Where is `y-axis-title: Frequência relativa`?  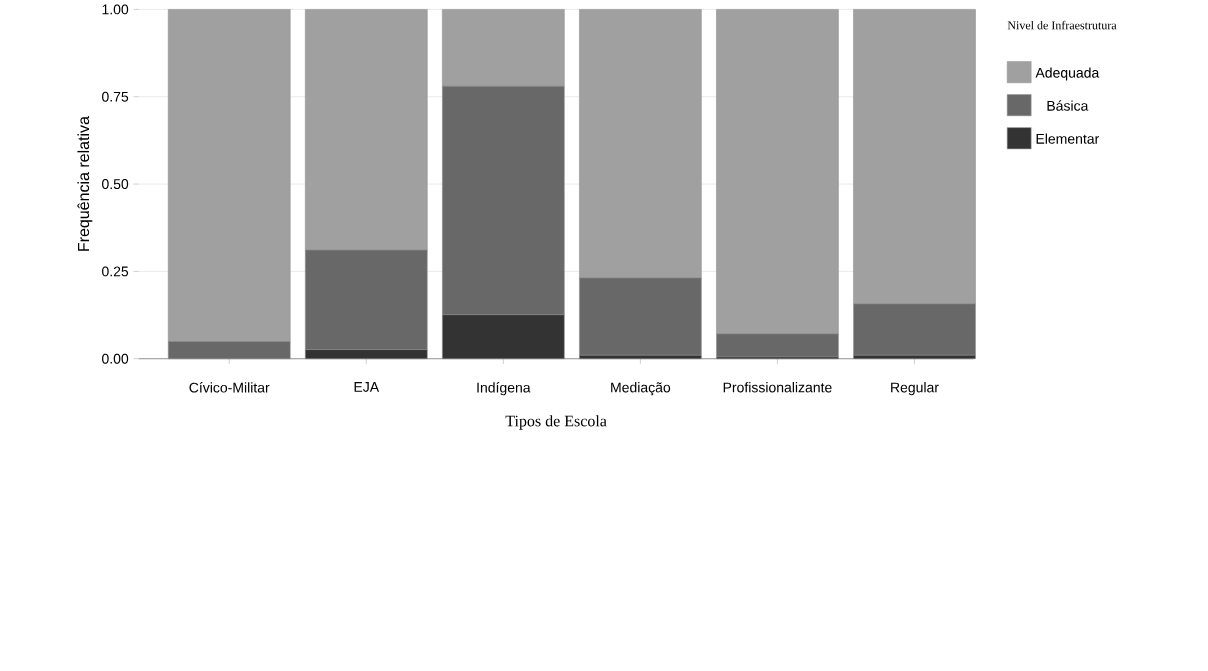
y-axis-title: Frequência relativa is located at coordinates (85, 184).